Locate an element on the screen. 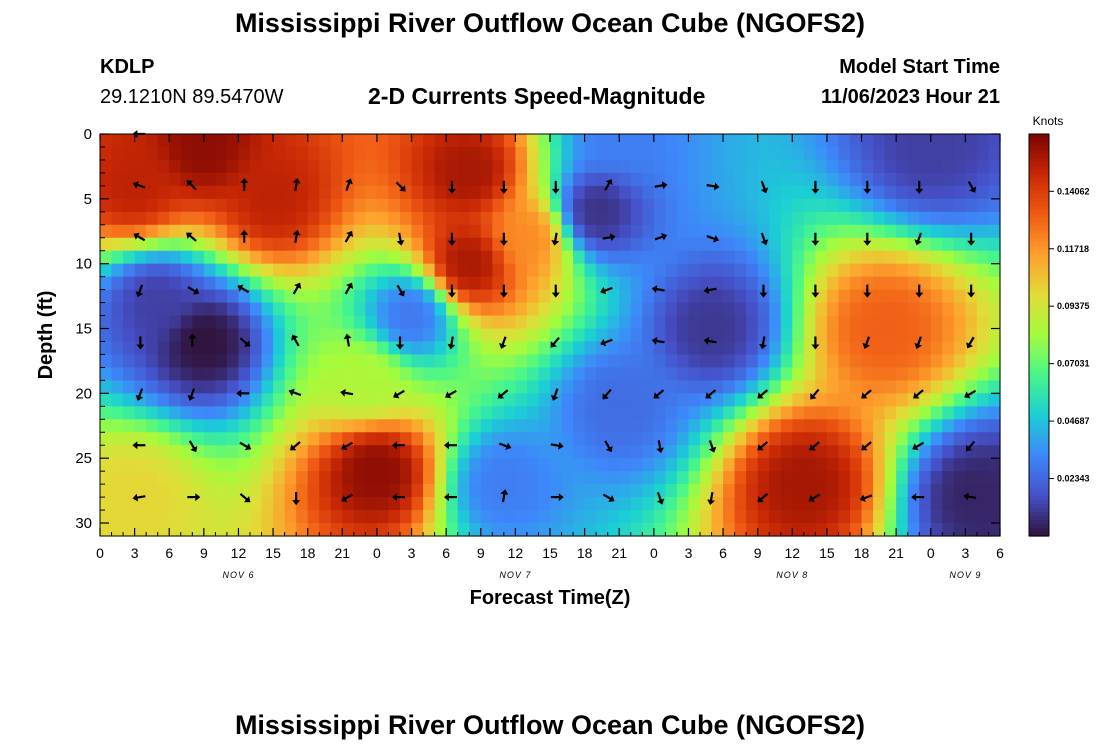 The height and width of the screenshot is (750, 1100). station-coordinates: 29.1210N 89.5470W is located at coordinates (192, 97).